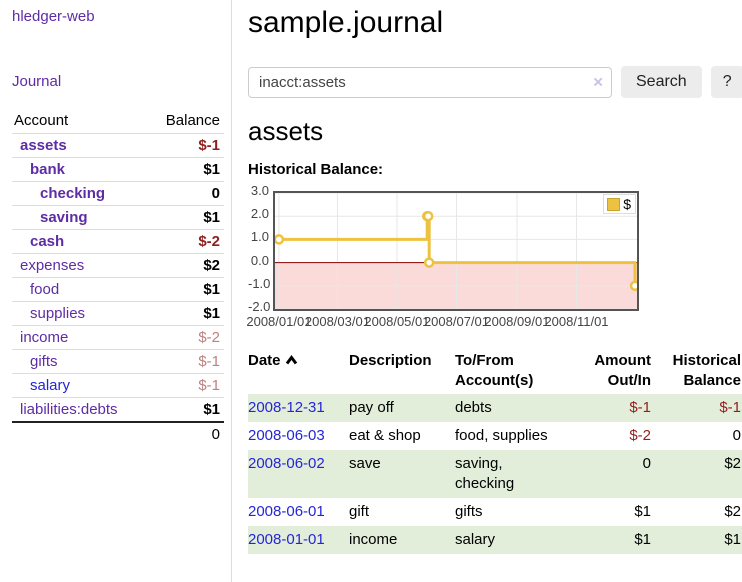  Describe the element at coordinates (118, 145) in the screenshot. I see `sidebar-account-row: assets $-1` at that location.